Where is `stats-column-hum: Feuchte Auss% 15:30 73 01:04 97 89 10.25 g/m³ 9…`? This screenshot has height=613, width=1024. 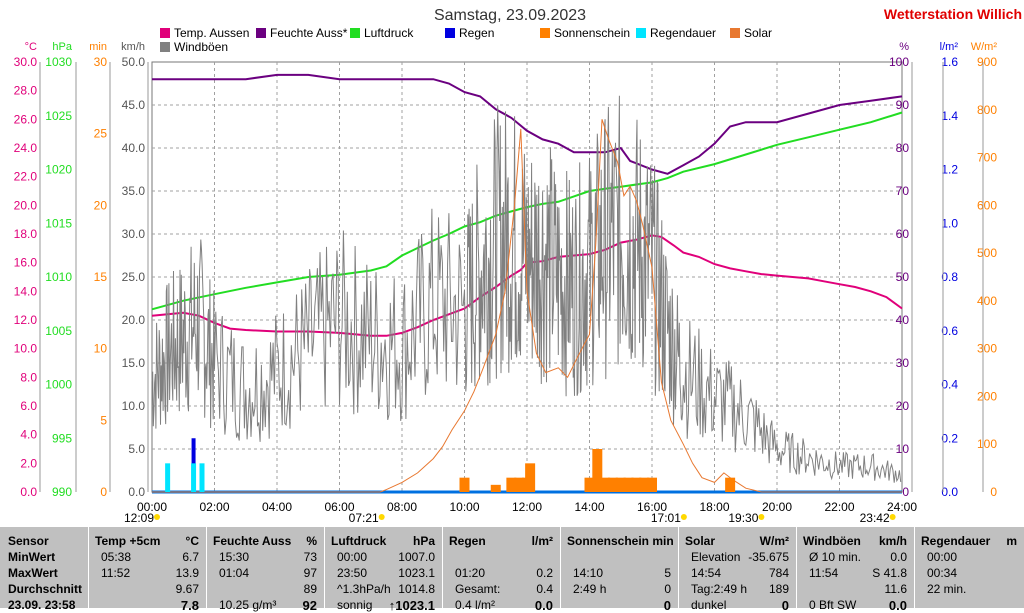 stats-column-hum: Feuchte Auss% 15:30 73 01:04 97 89 10.25 g/m³ 9… is located at coordinates (265, 570).